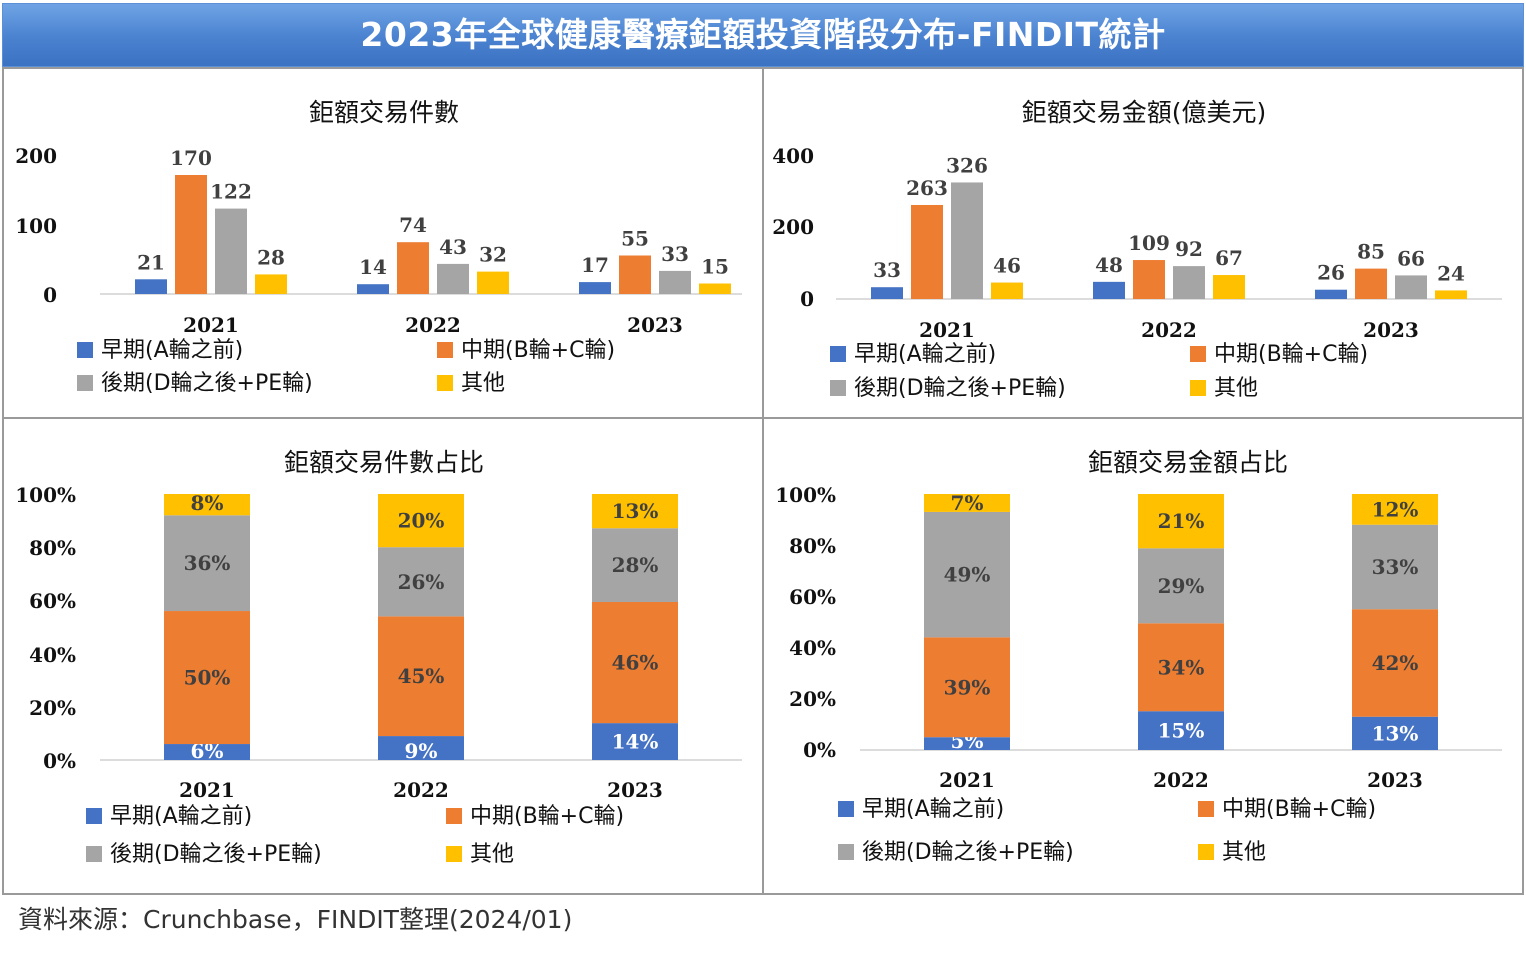 The width and height of the screenshot is (1526, 953). Describe the element at coordinates (271, 284) in the screenshot. I see `bar-other-2021` at that location.